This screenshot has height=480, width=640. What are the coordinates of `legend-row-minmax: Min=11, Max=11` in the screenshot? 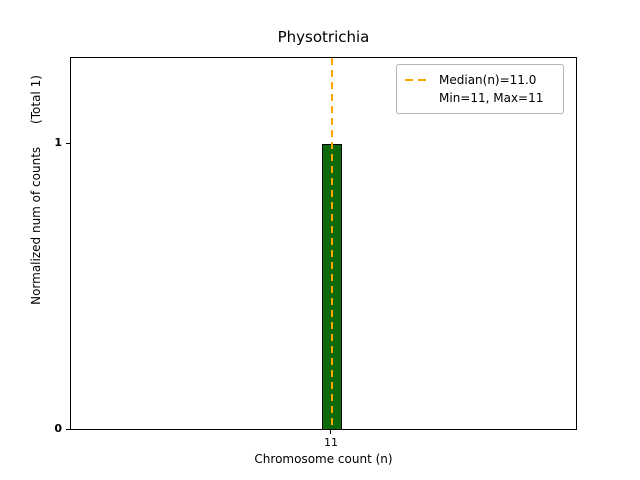 It's located at (480, 98).